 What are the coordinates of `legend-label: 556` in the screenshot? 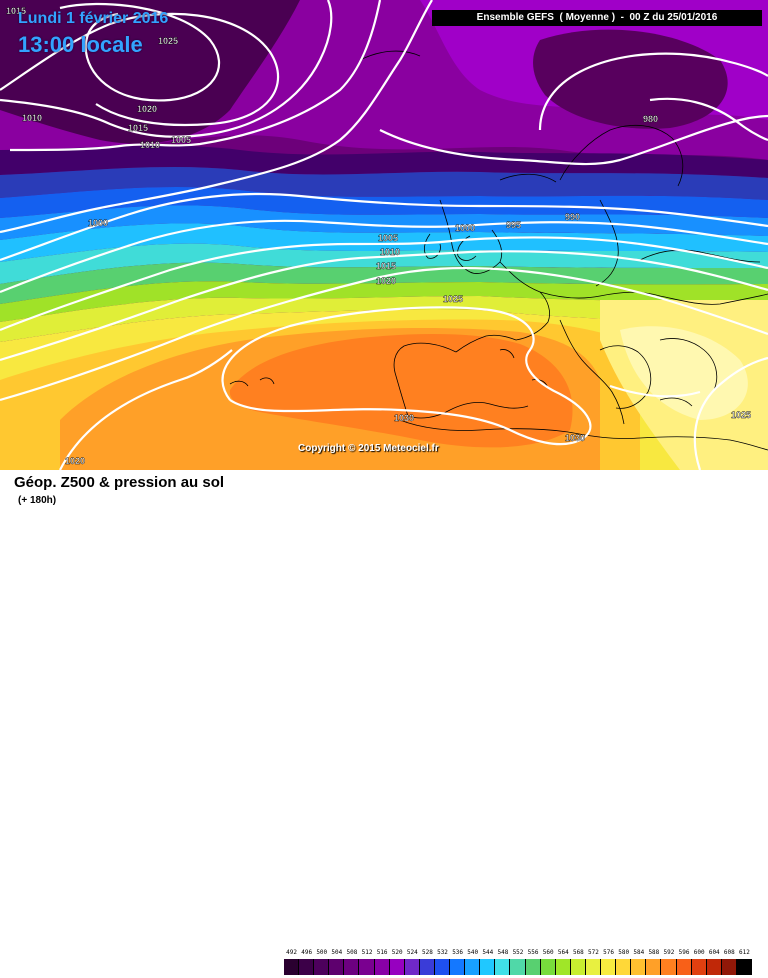 It's located at (533, 952).